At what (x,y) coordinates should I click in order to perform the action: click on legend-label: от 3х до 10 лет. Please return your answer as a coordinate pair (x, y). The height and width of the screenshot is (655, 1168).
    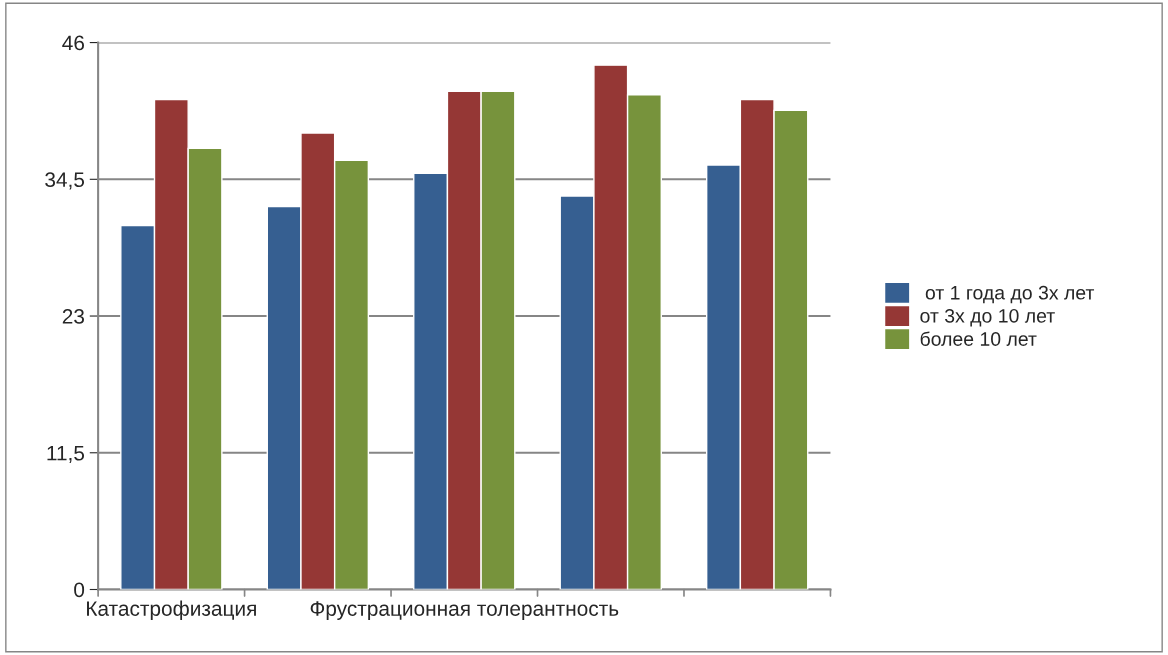
    Looking at the image, I should click on (987, 317).